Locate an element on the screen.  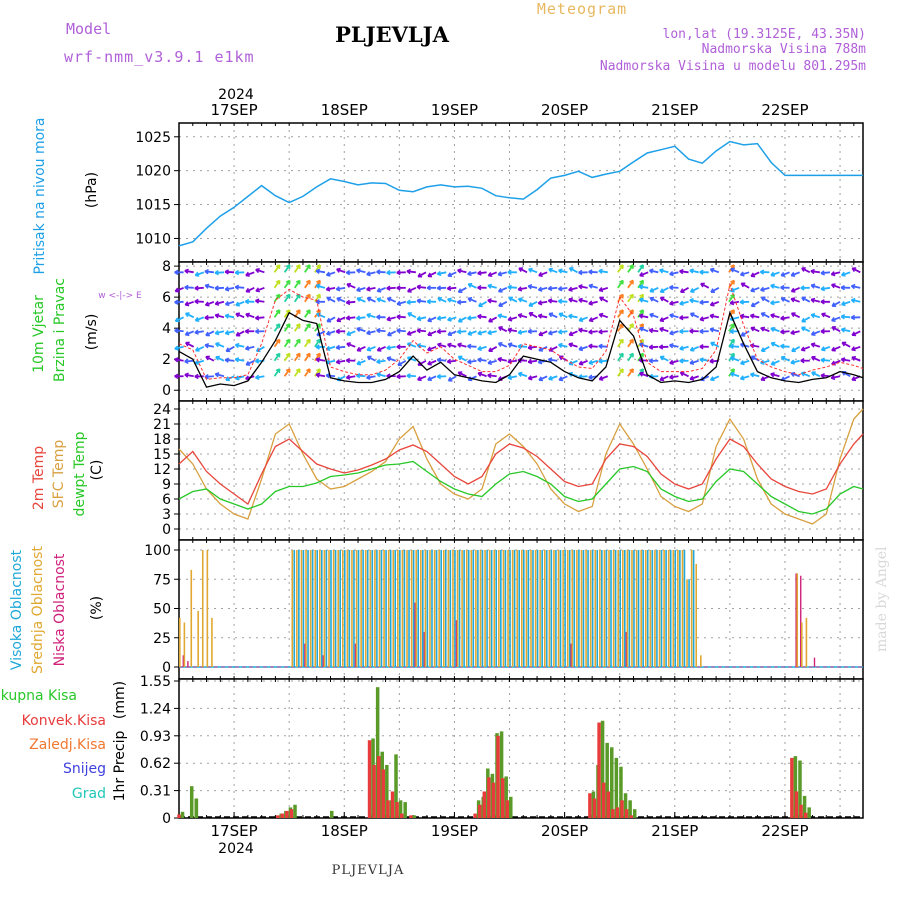
model-label: Model is located at coordinates (88, 29).